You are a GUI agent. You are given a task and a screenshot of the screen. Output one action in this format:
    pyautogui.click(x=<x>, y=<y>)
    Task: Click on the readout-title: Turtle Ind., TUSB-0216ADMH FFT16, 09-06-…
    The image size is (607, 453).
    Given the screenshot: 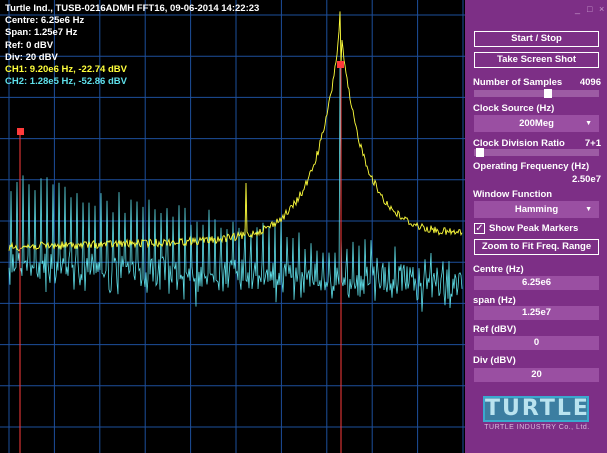 What is the action you would take?
    pyautogui.click(x=132, y=8)
    